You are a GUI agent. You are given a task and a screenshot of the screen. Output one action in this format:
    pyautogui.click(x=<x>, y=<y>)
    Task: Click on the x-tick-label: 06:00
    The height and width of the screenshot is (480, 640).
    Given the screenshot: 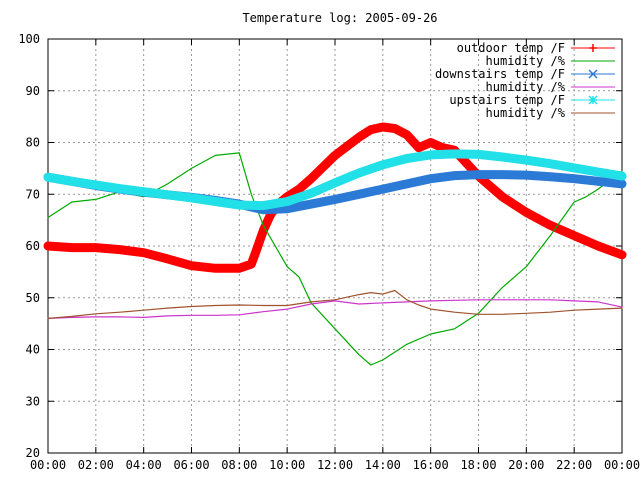 What is the action you would take?
    pyautogui.click(x=191, y=465)
    